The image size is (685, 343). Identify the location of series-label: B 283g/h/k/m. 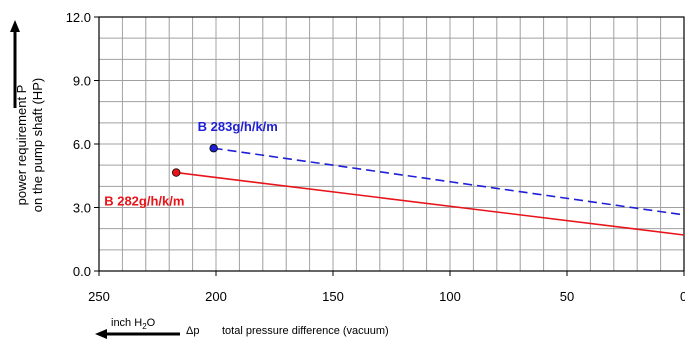
(238, 126).